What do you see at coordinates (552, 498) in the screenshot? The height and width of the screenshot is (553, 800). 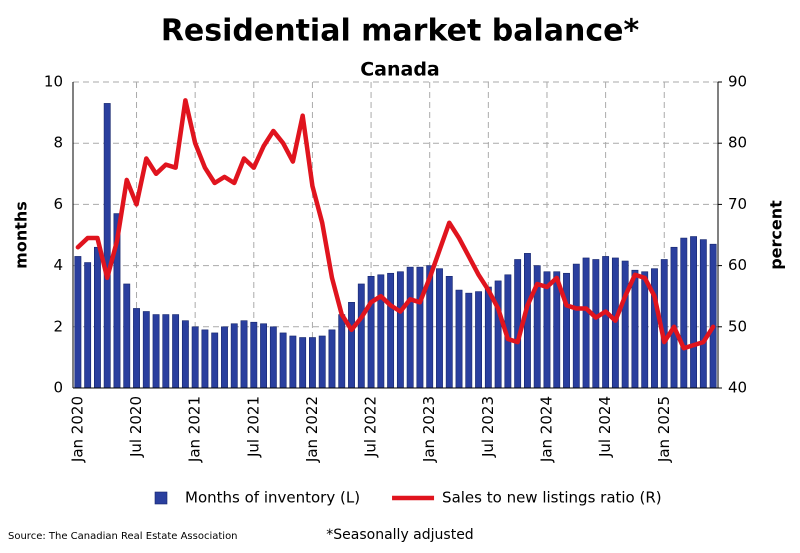 I see `legend-label: Sales to new listings ratio (R)` at bounding box center [552, 498].